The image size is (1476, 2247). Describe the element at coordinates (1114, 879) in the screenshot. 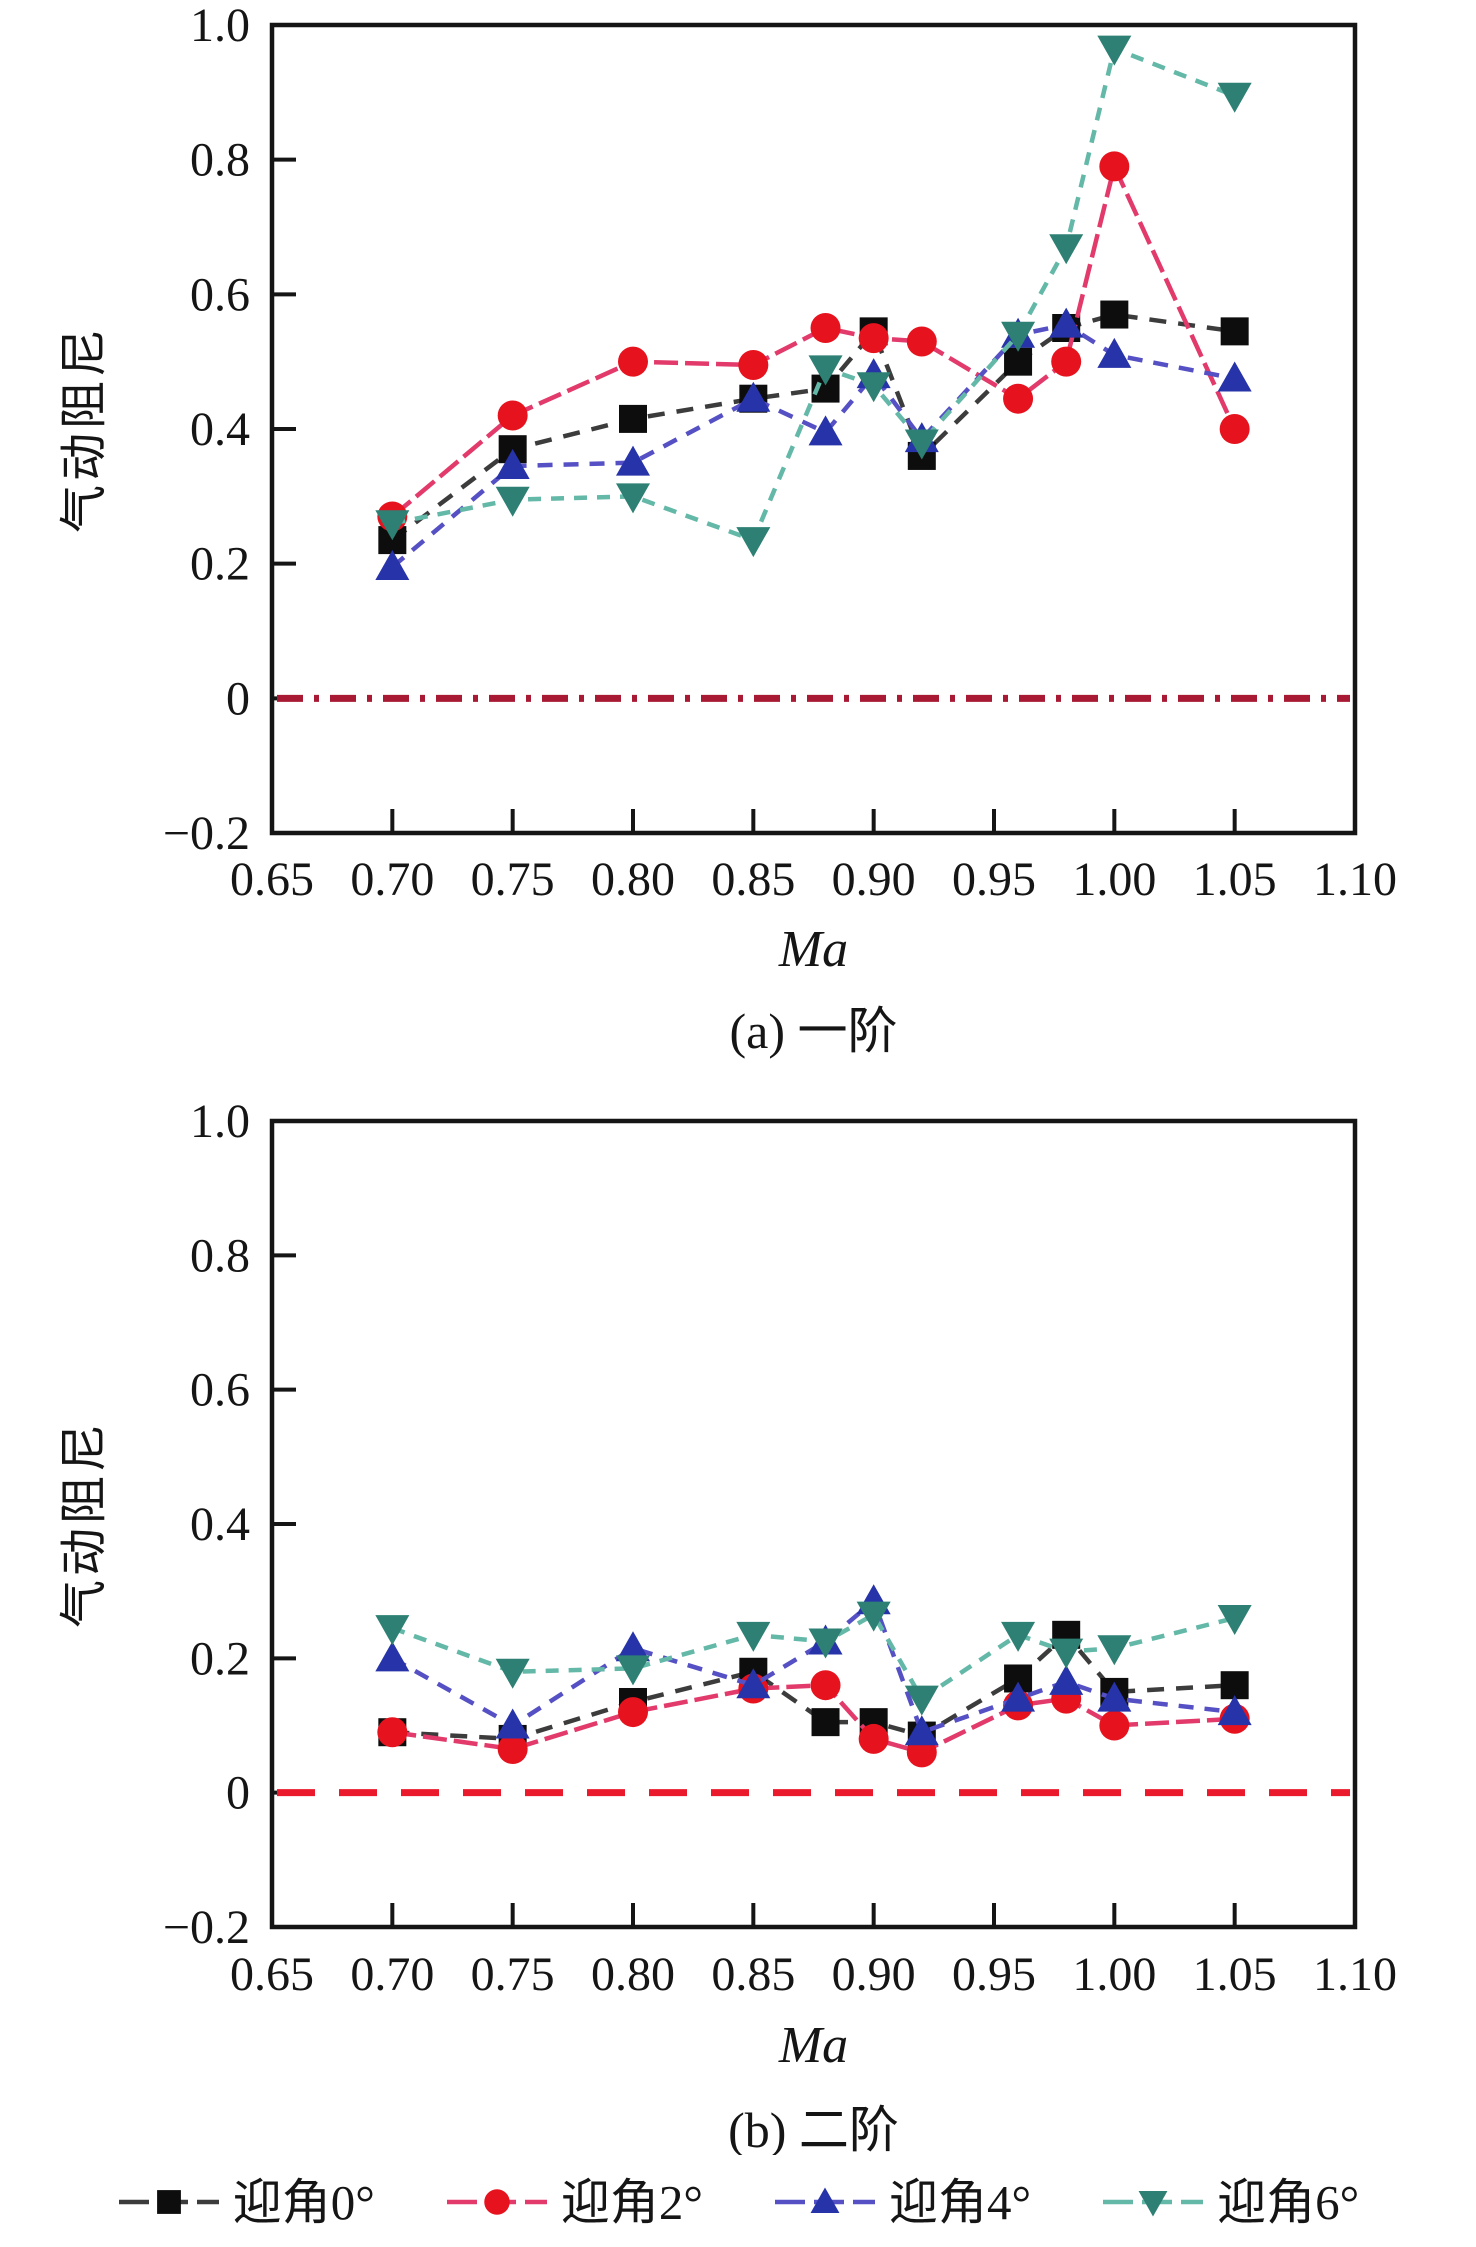

I see `x-tick-label: 1.00` at that location.